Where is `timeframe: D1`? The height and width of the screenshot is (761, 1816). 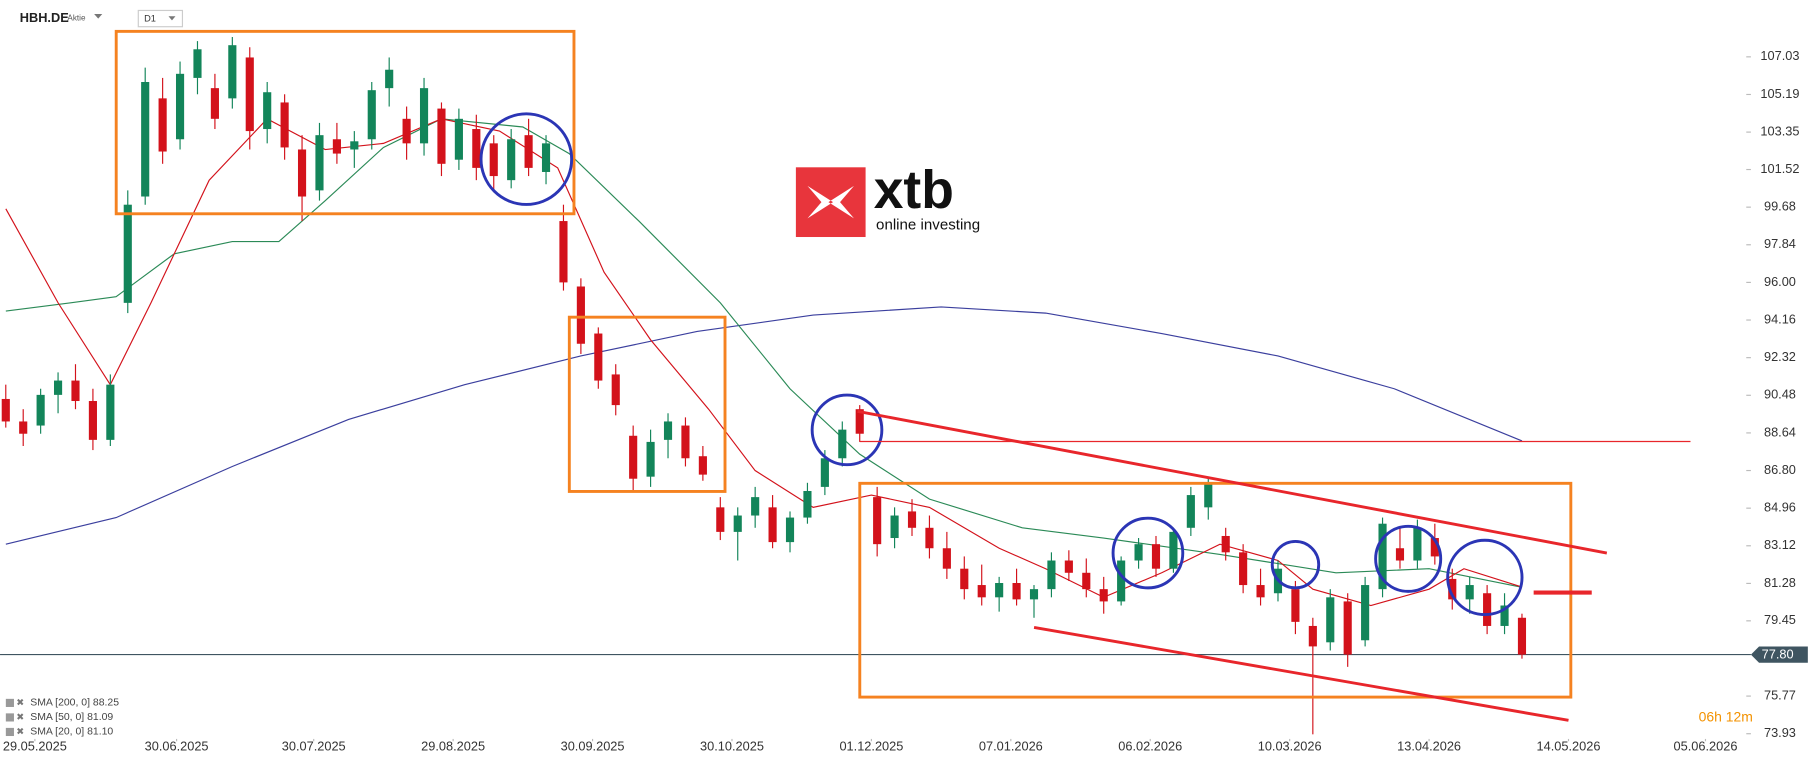
timeframe: D1 is located at coordinates (150, 19).